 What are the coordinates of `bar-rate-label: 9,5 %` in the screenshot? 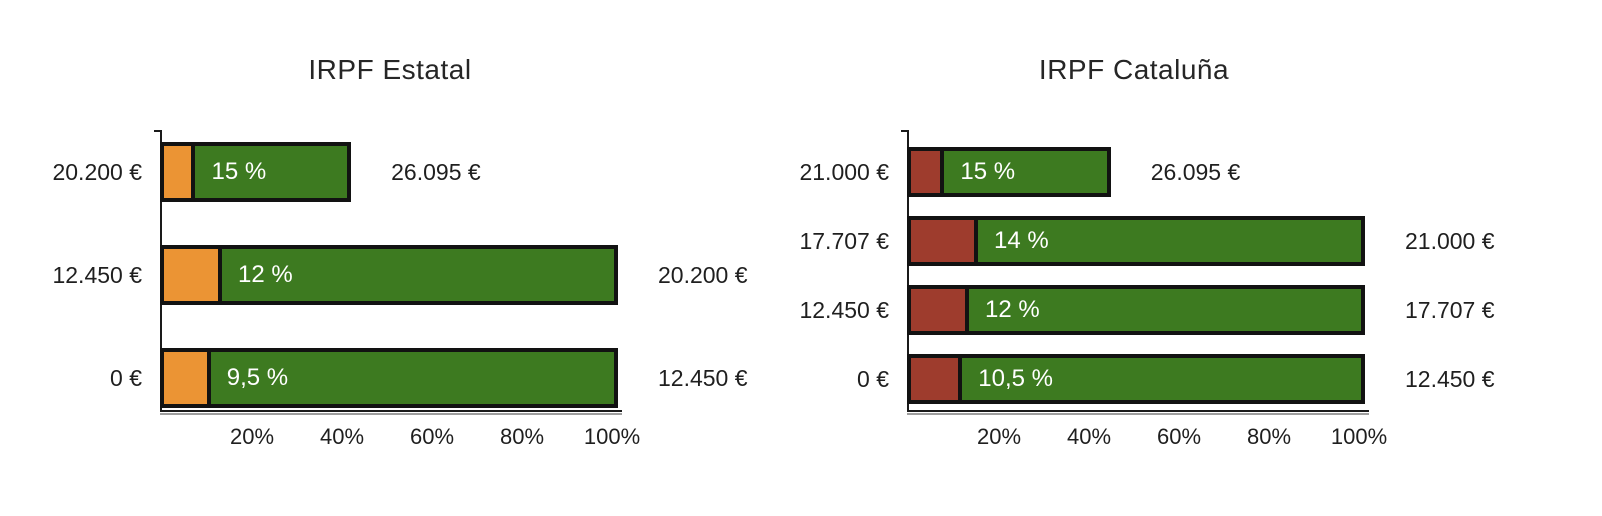 It's located at (257, 377).